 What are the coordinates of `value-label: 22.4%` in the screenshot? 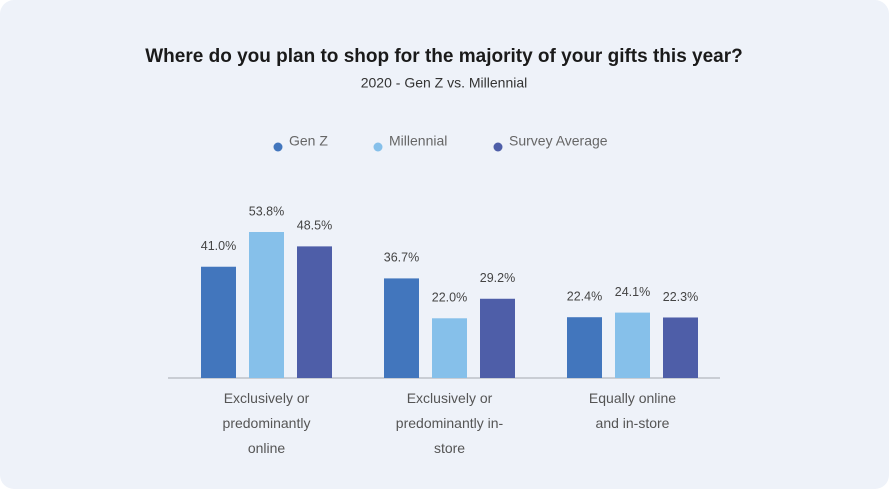 It's located at (584, 297).